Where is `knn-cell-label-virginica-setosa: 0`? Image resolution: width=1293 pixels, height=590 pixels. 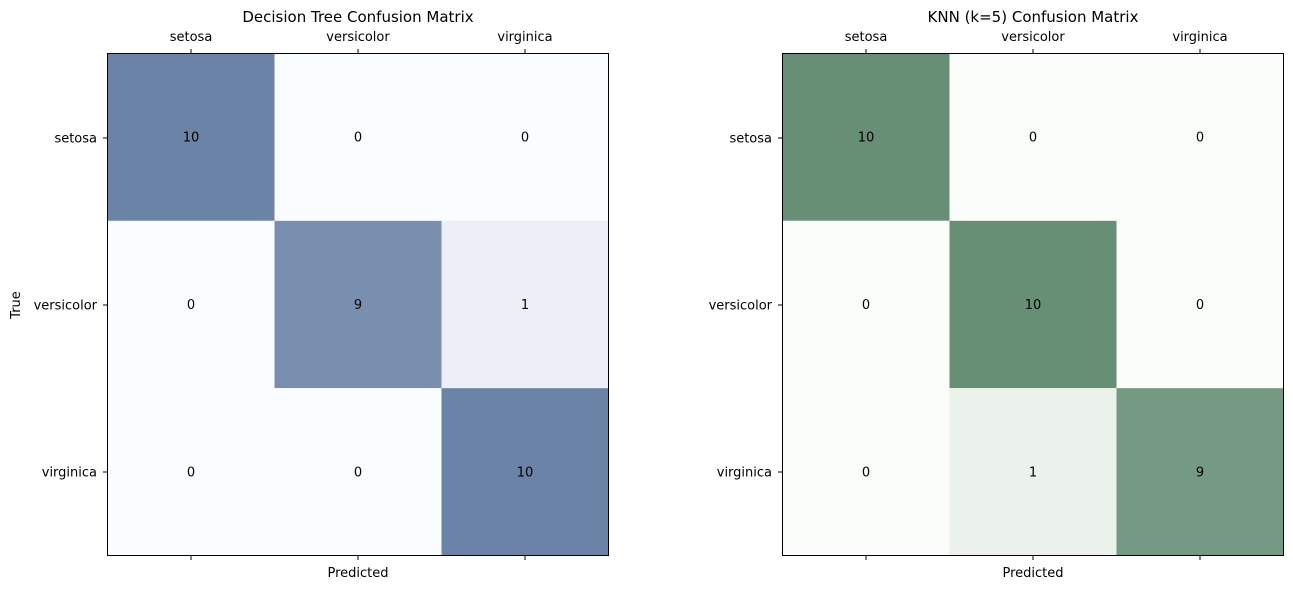
knn-cell-label-virginica-setosa: 0 is located at coordinates (866, 472).